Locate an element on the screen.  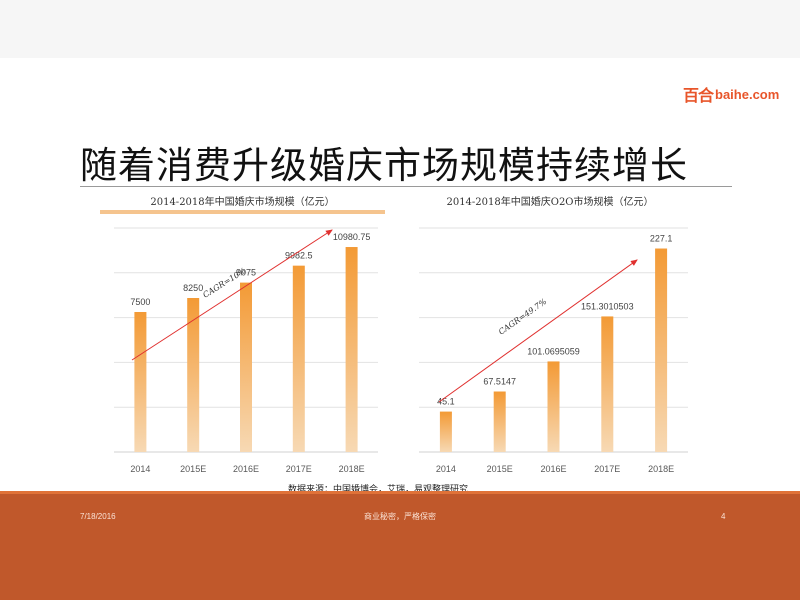
data-label: 151.3010503 is located at coordinates (607, 306).